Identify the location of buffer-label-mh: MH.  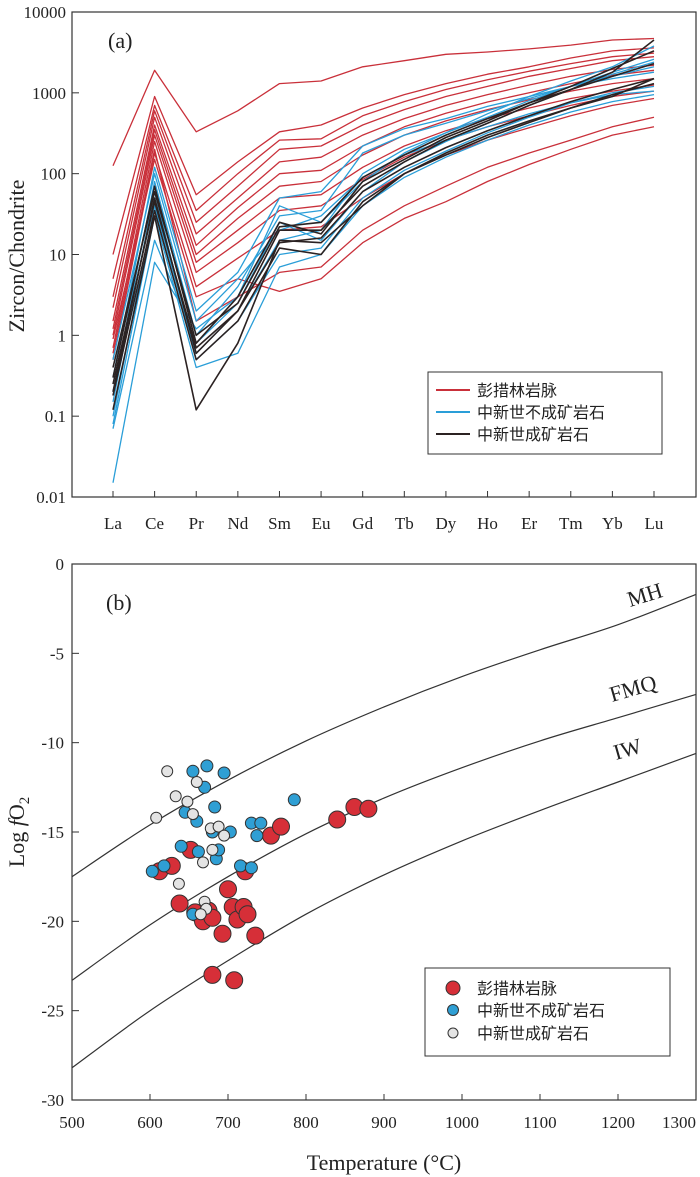
(644, 594).